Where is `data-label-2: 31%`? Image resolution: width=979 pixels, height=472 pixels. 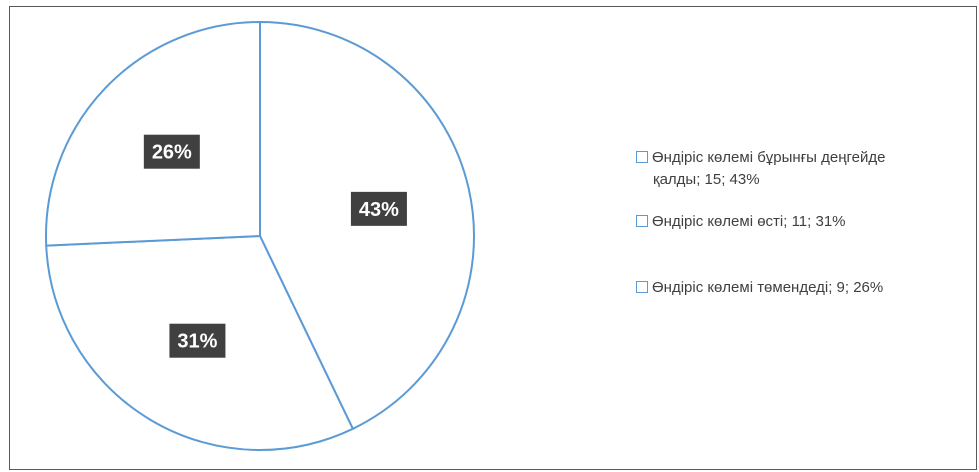
data-label-2: 31% is located at coordinates (197, 340).